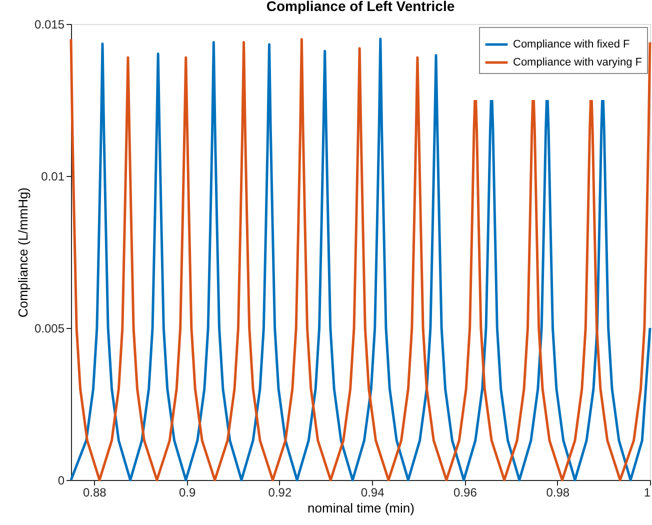  Describe the element at coordinates (49, 329) in the screenshot. I see `y-tick-label: 0.005` at that location.